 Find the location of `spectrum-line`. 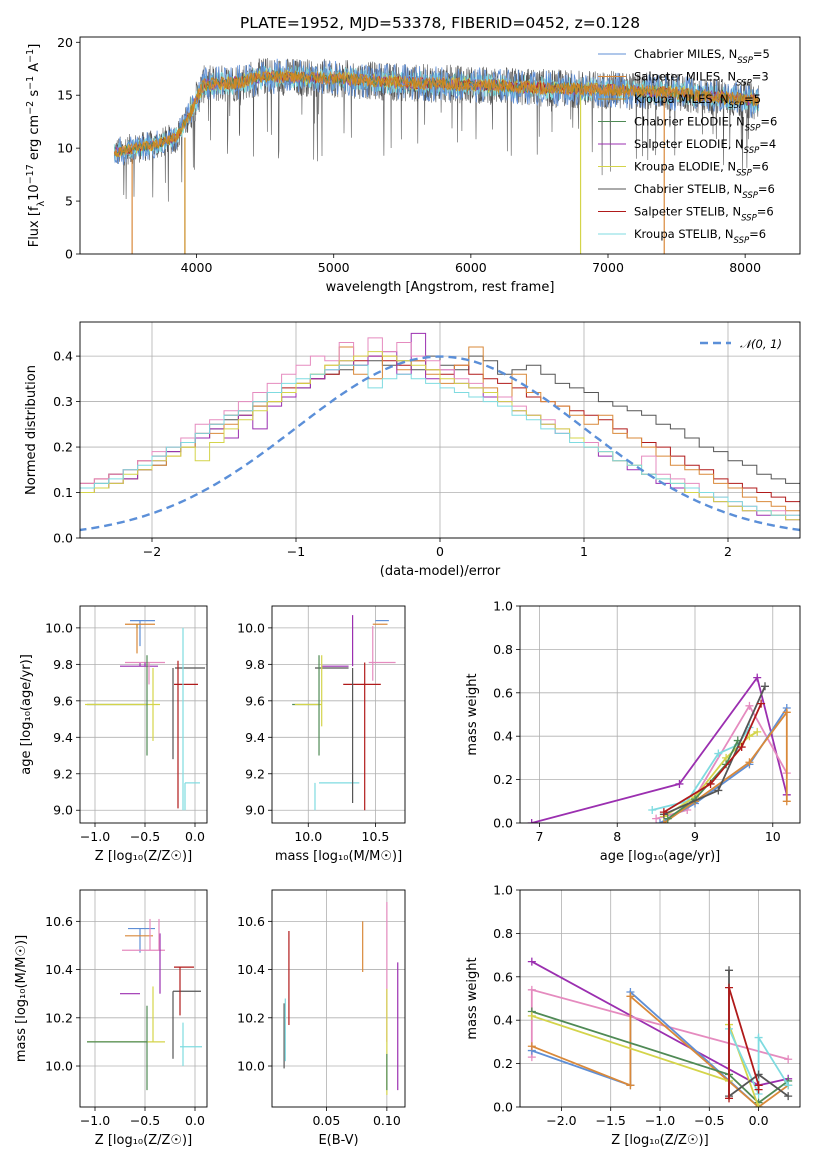

spectrum-line is located at coordinates (436, 114).